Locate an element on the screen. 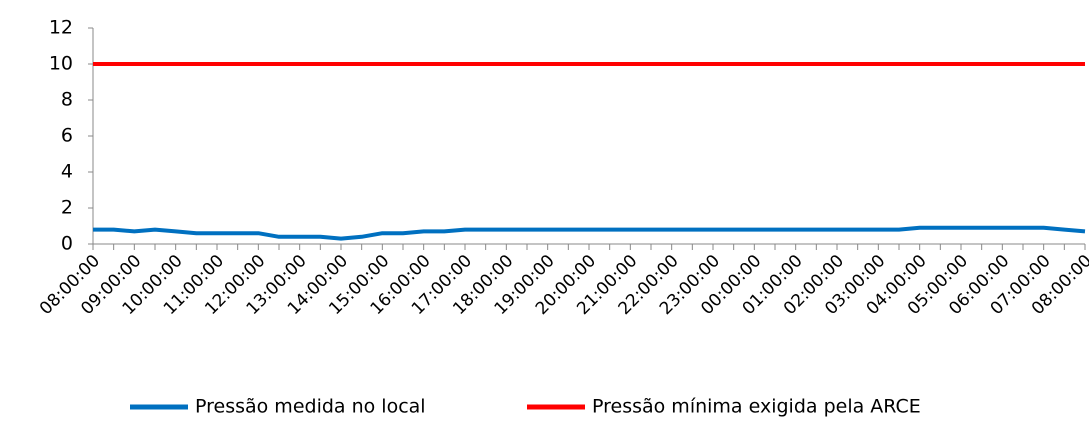  legend-label: Pressão medida no local is located at coordinates (310, 407).